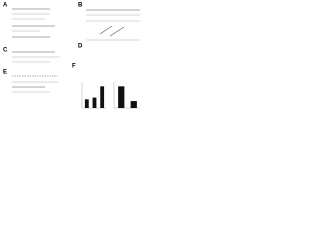  I want to click on panel-a-graphic, so click(33, 23).